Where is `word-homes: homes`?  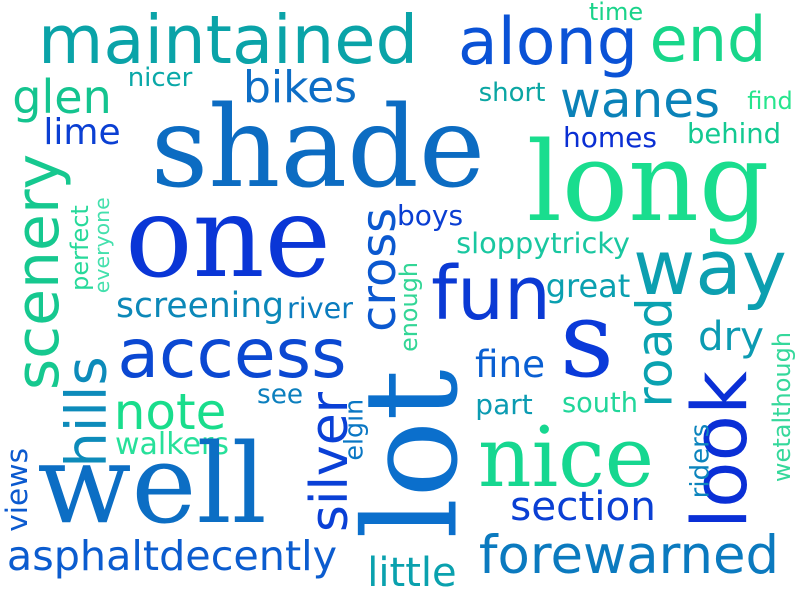
word-homes: homes is located at coordinates (610, 137).